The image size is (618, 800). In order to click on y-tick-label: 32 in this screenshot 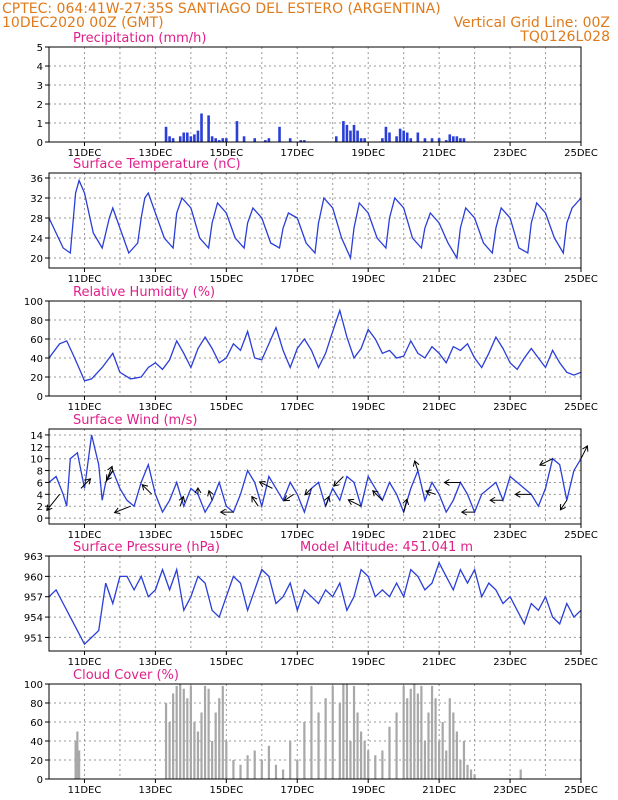, I will do `click(36, 199)`.